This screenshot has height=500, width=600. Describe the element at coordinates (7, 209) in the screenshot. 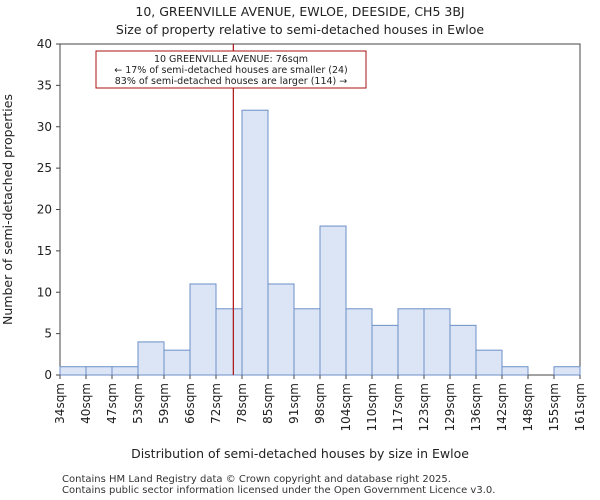

I see `y-axis-label: Number of semi-detached properties` at that location.